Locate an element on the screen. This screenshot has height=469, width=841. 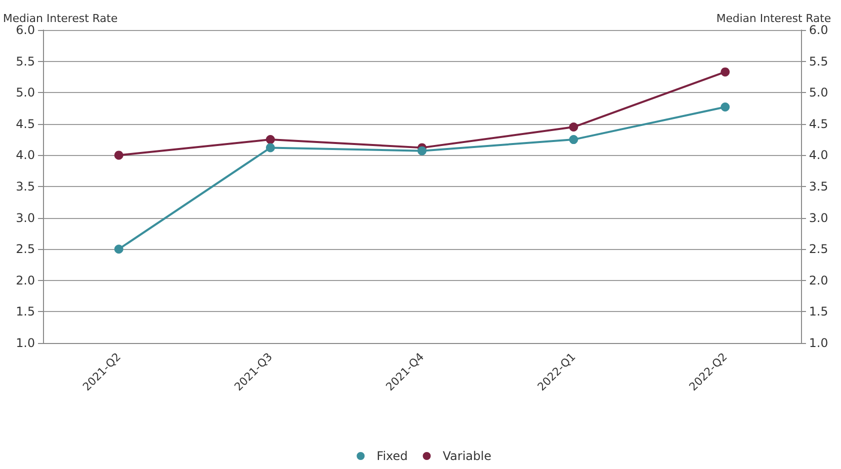
y2-tick-label: 3.5 is located at coordinates (818, 187).